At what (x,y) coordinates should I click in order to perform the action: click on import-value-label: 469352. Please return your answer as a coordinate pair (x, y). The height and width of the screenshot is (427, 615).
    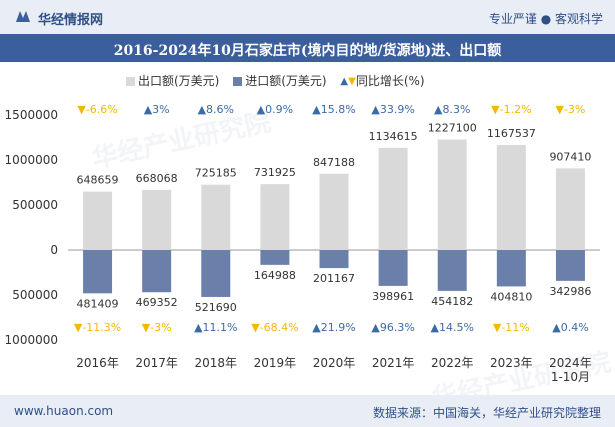
    Looking at the image, I should click on (157, 302).